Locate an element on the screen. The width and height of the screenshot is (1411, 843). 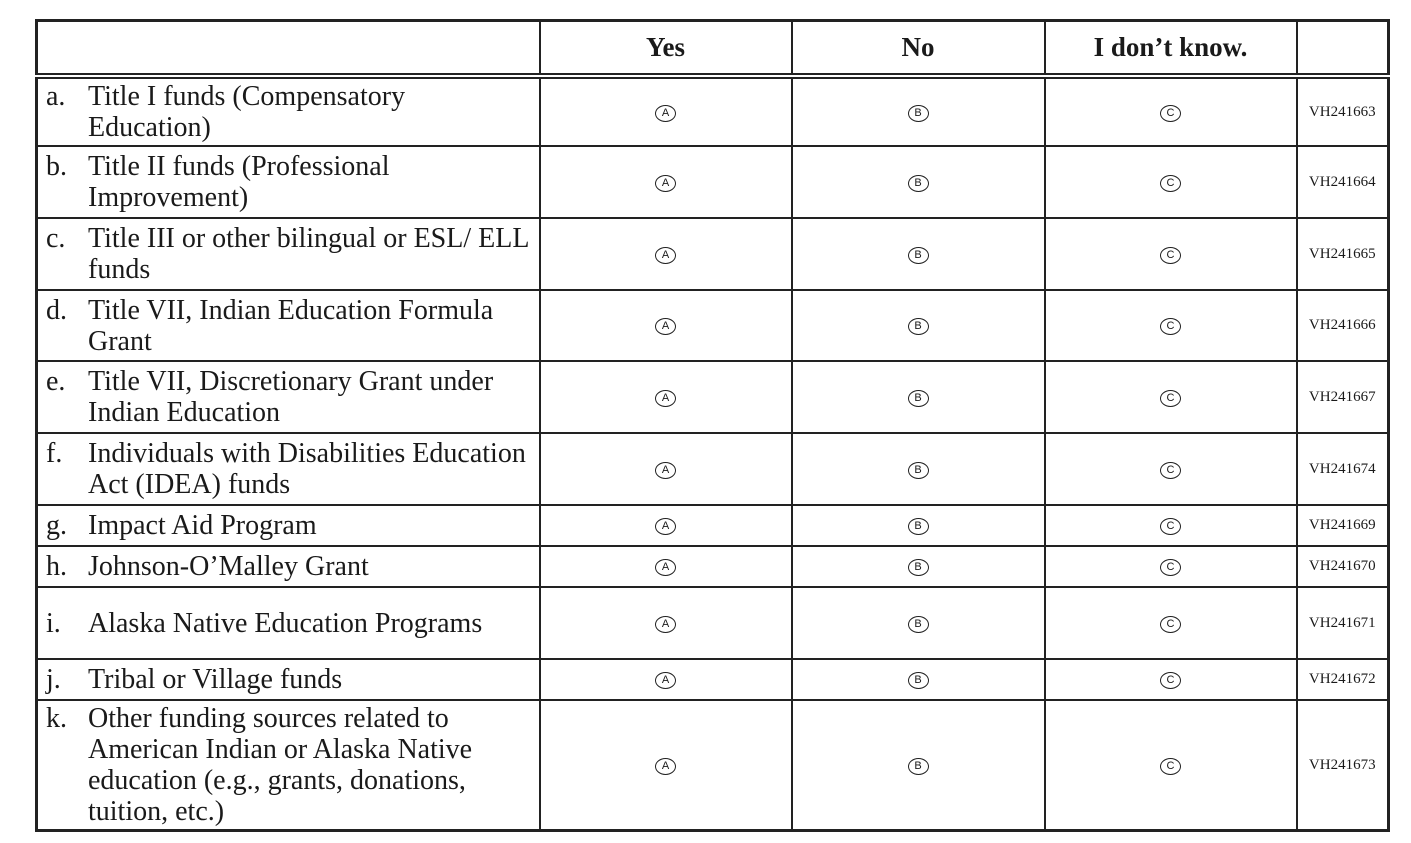
item-label-cell: h. Johnson-O’Malley Grant is located at coordinates (288, 566).